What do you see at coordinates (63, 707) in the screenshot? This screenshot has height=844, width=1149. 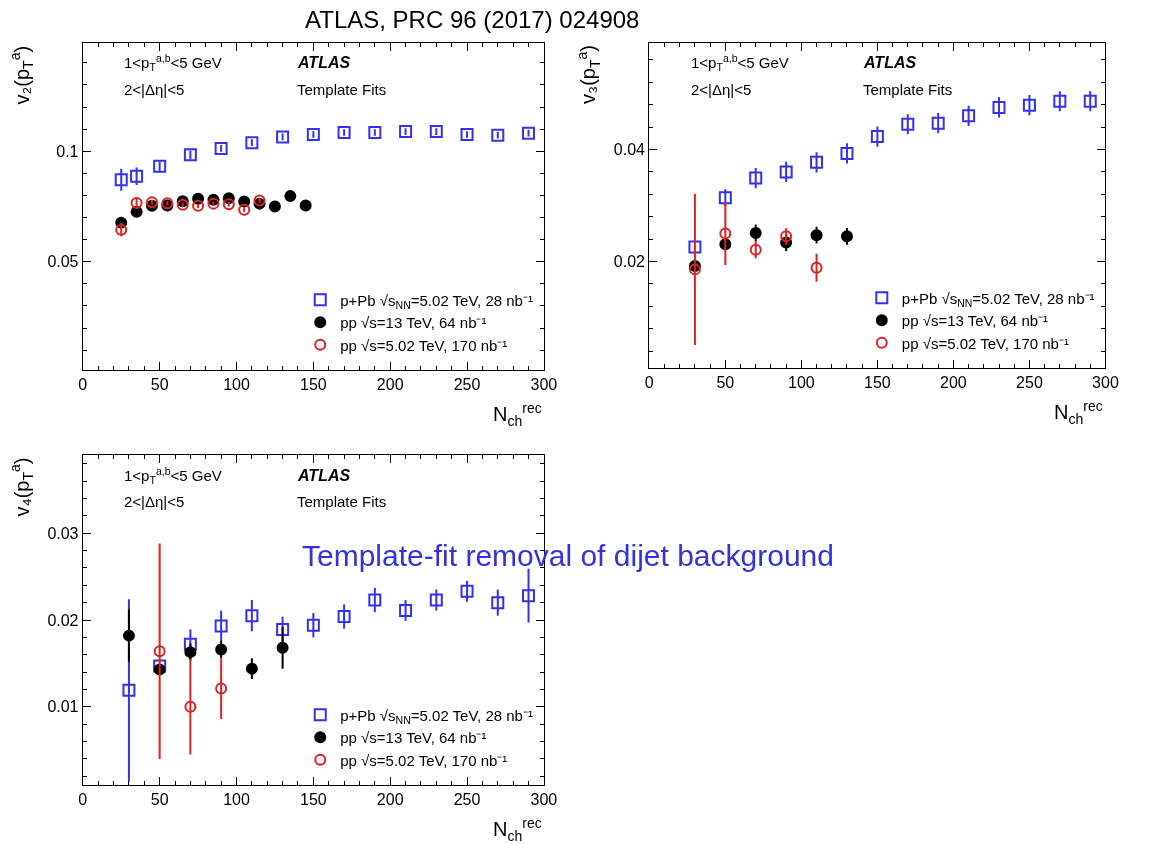 I see `y-tick-label: 0.01` at bounding box center [63, 707].